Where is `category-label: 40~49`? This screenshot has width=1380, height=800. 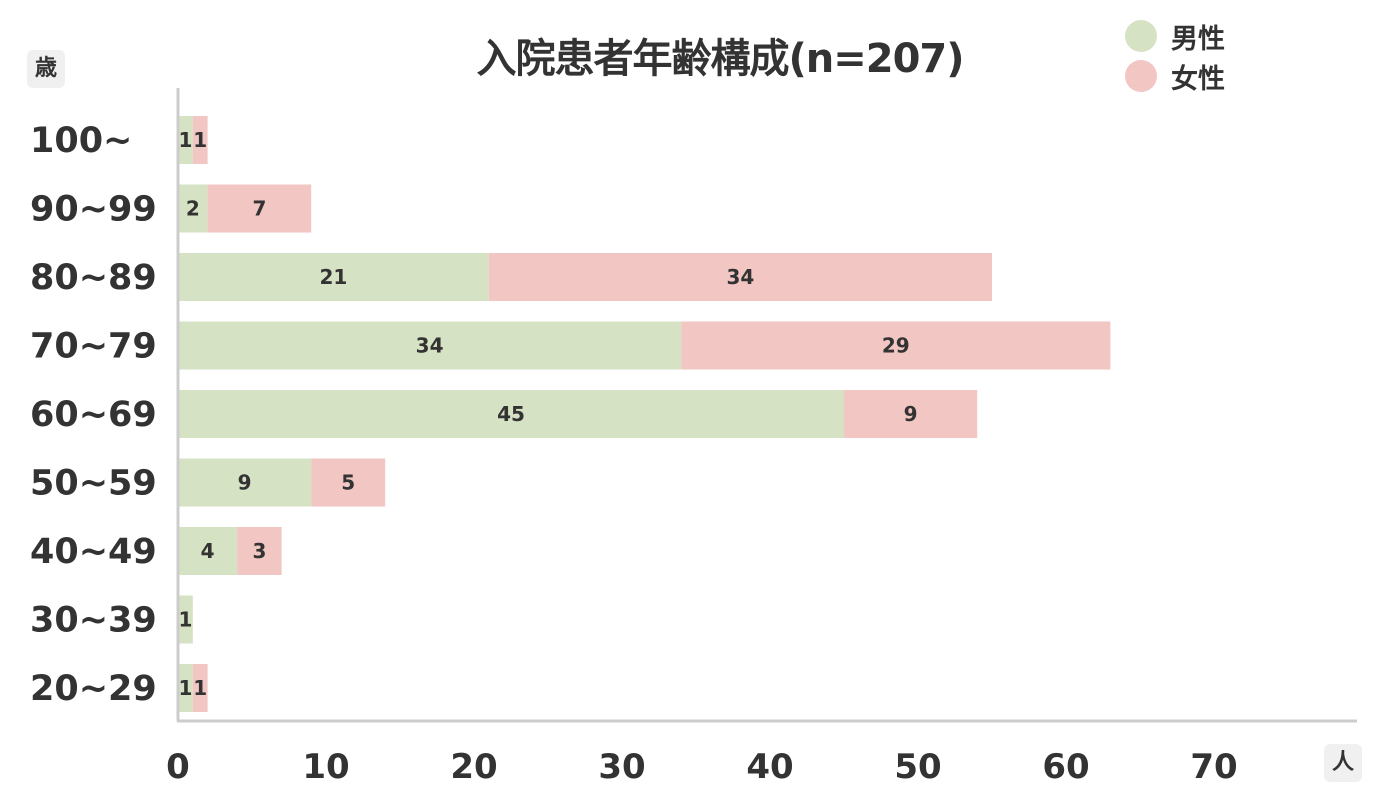
category-label: 40~49 is located at coordinates (93, 552).